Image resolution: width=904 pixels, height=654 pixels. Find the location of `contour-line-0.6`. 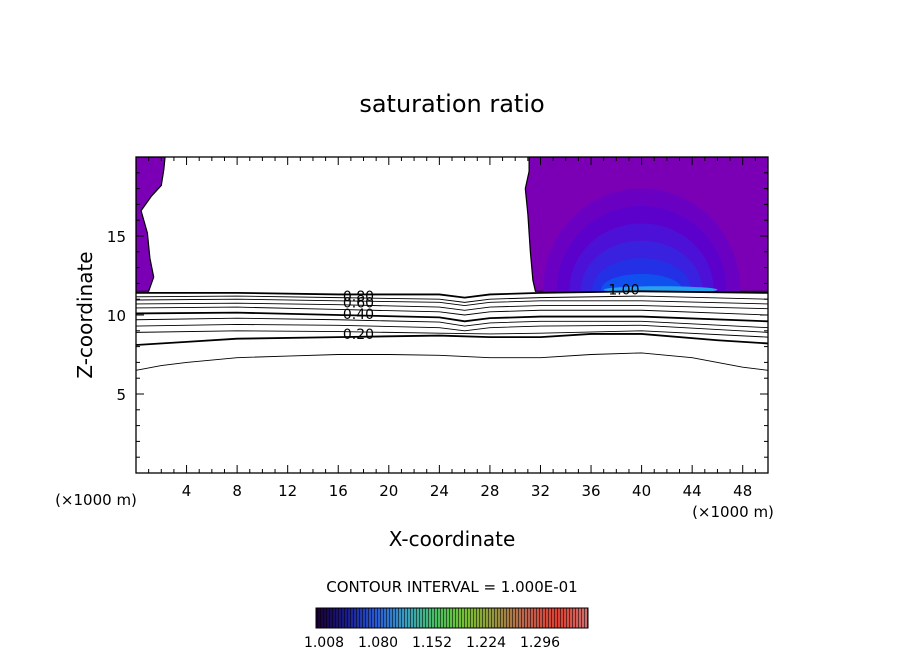

contour-line-0.6 is located at coordinates (452, 311).